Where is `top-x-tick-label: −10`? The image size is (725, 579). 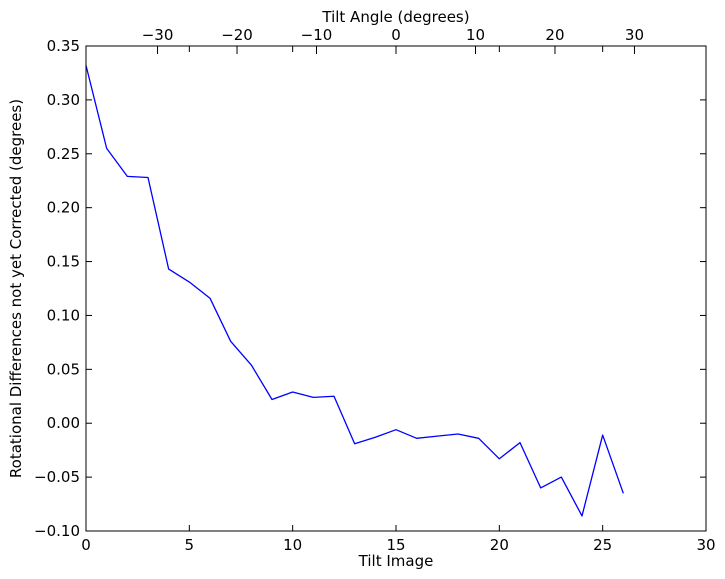 top-x-tick-label: −10 is located at coordinates (317, 35).